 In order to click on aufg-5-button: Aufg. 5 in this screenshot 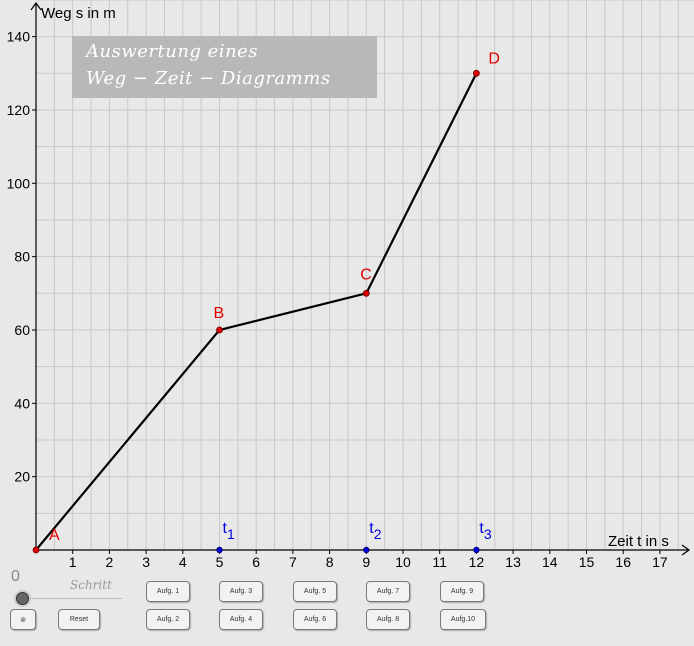, I will do `click(315, 591)`.